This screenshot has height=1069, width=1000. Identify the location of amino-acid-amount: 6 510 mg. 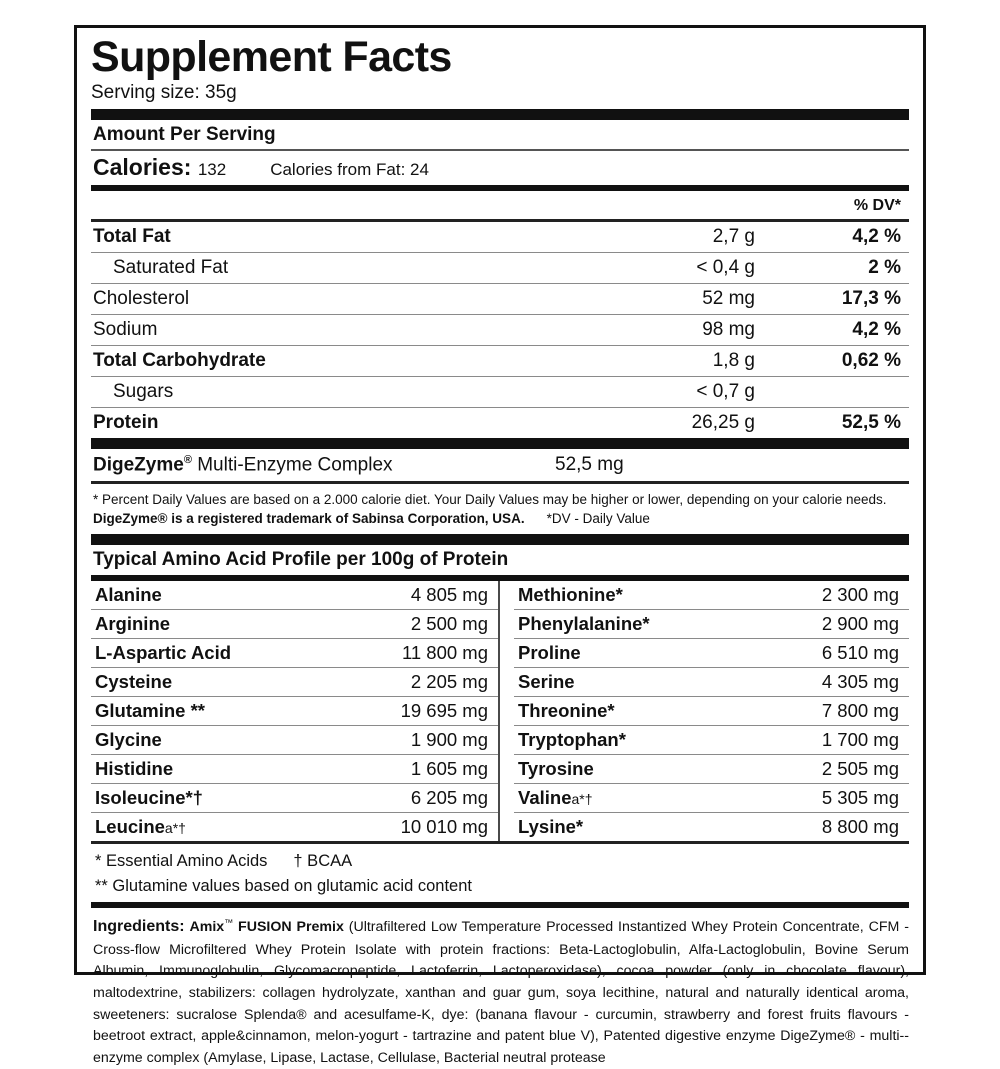
(860, 652).